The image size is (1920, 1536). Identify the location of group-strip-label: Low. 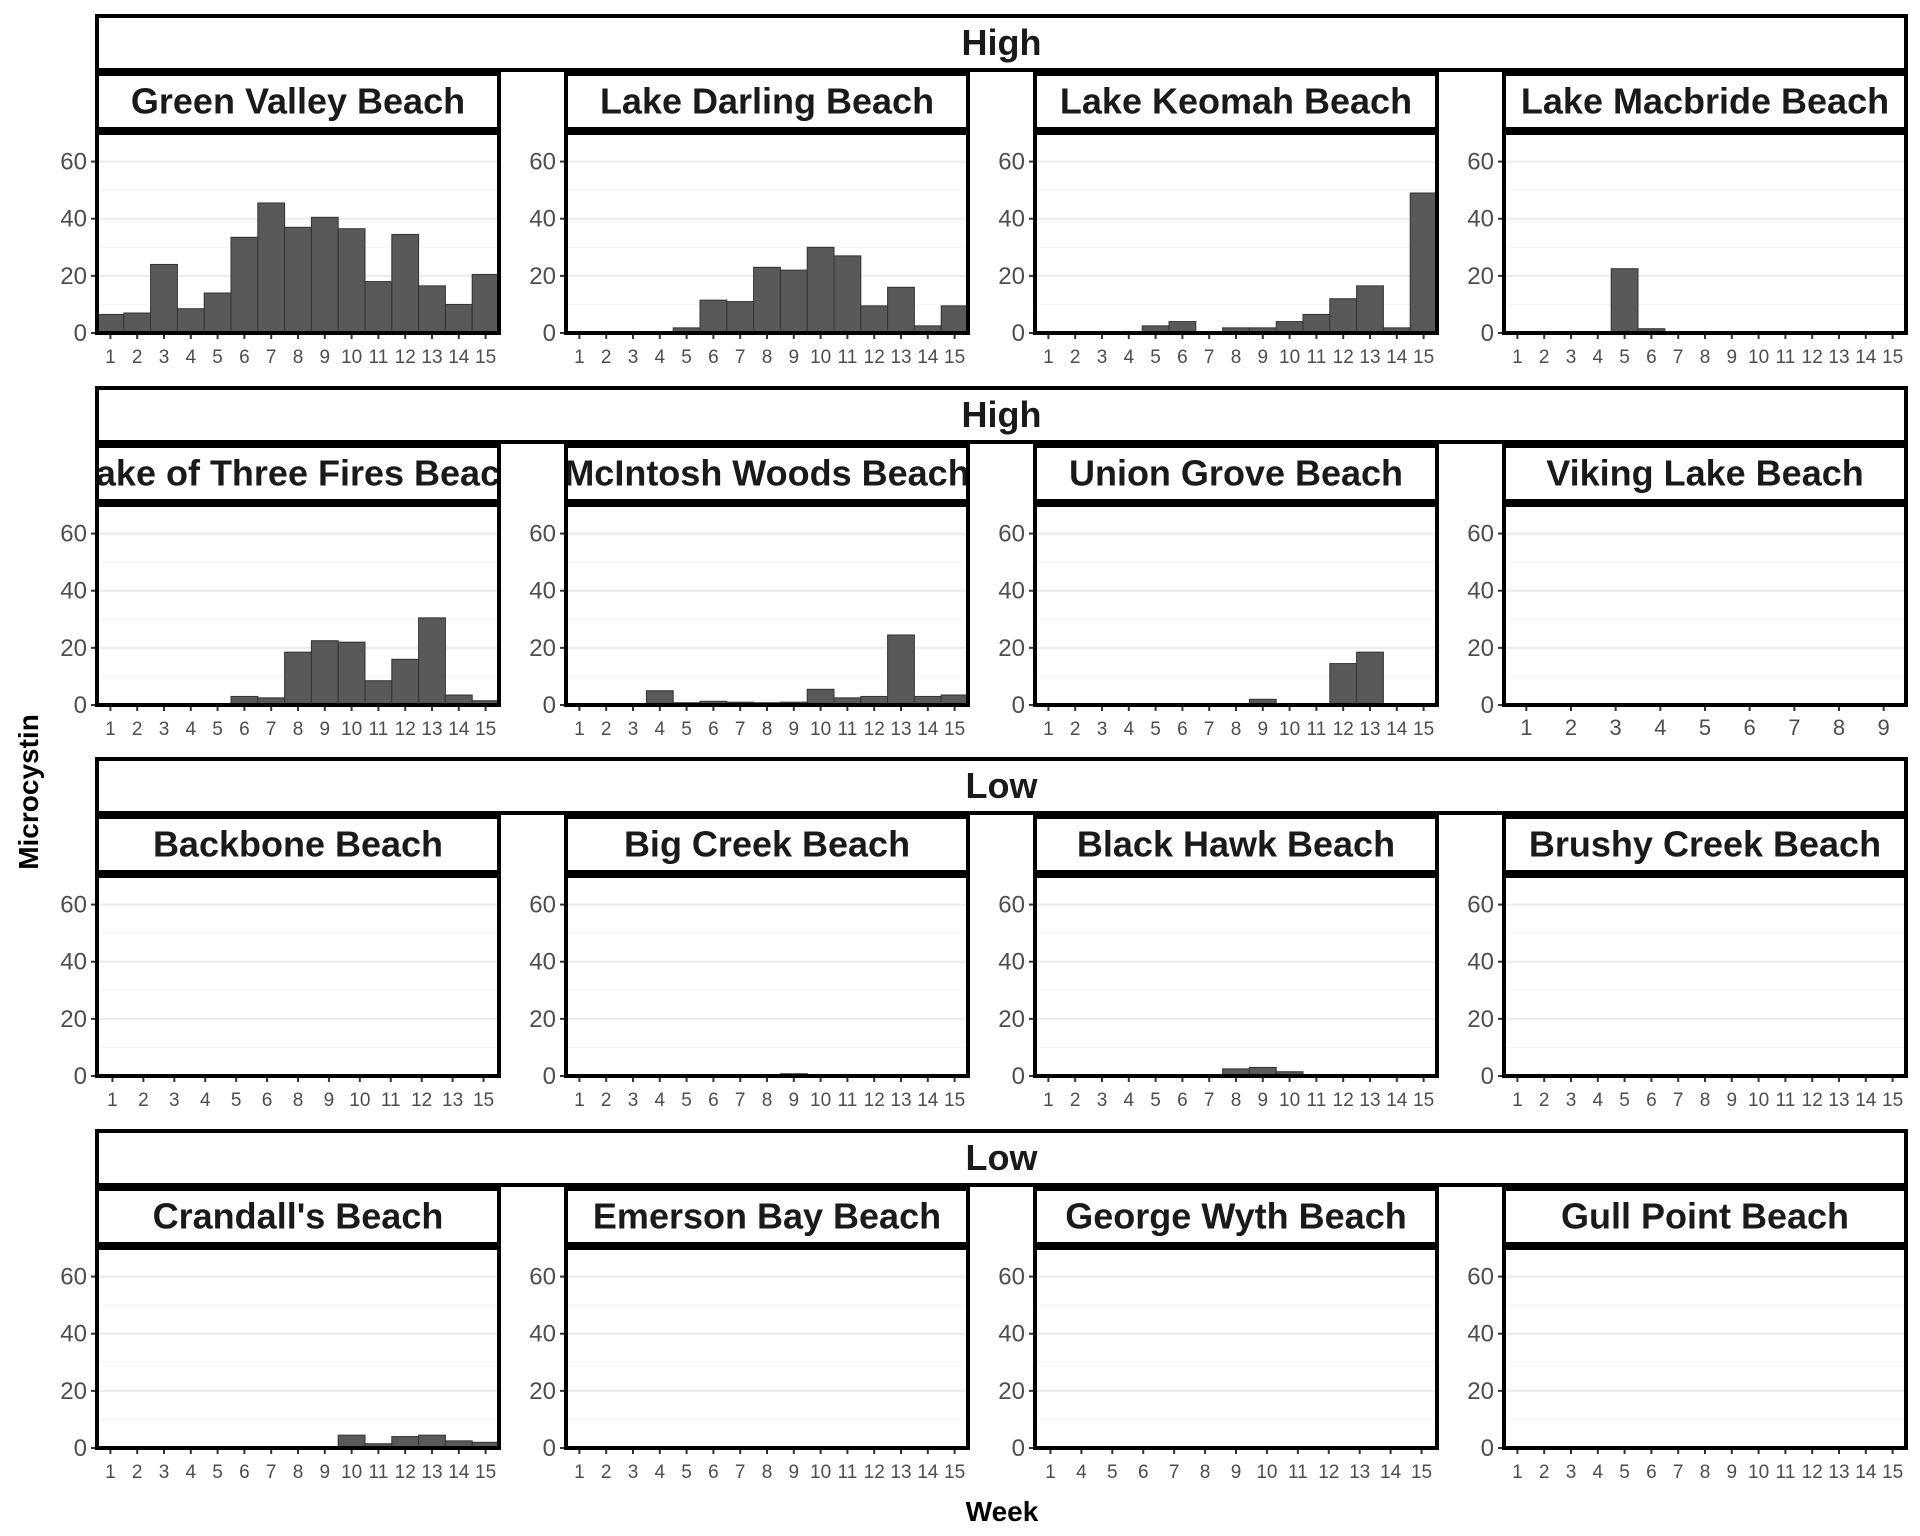
(1002, 1157).